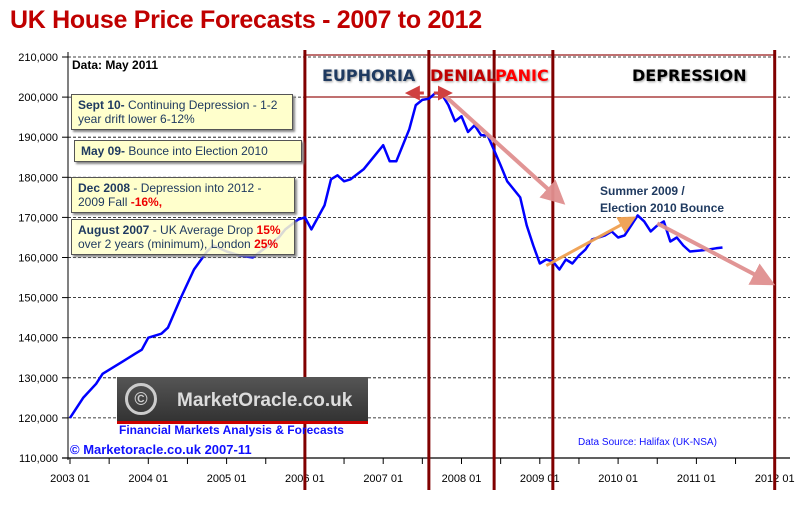 Image resolution: width=801 pixels, height=513 pixels. What do you see at coordinates (647, 442) in the screenshot?
I see `data-source: Data Source: Halifax (UK-NSA)` at bounding box center [647, 442].